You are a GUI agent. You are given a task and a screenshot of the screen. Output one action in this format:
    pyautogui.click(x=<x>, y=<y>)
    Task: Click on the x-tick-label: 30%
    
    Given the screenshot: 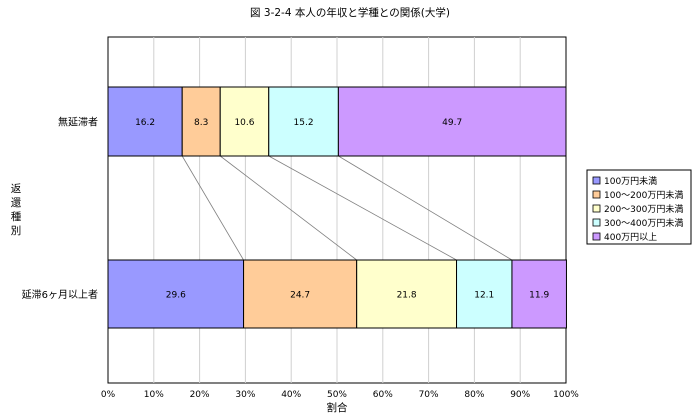 What is the action you would take?
    pyautogui.click(x=245, y=395)
    